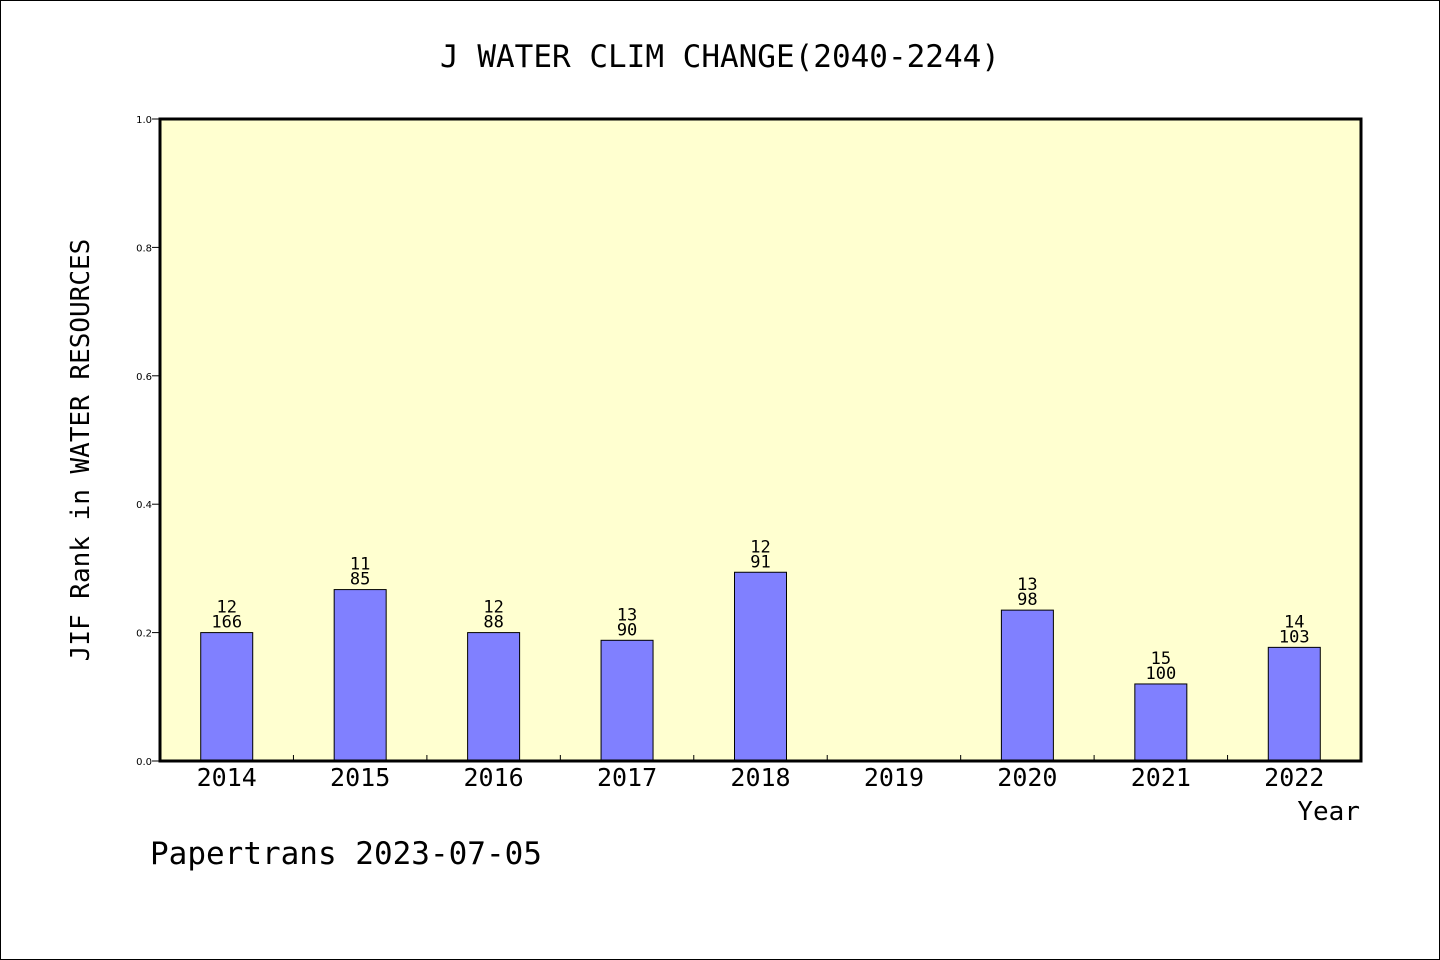 This screenshot has height=960, width=1440. What do you see at coordinates (226, 623) in the screenshot?
I see `bar-total-label: 166` at bounding box center [226, 623].